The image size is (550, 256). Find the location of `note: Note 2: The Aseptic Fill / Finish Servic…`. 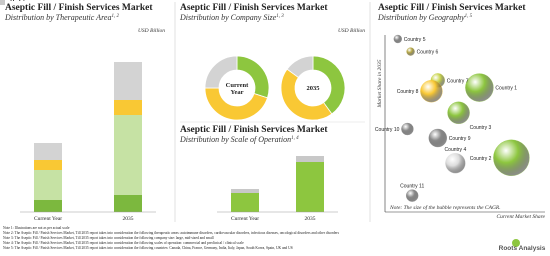

note: Note 2: The Aseptic Fill / Finish Servic… is located at coordinates (171, 233).